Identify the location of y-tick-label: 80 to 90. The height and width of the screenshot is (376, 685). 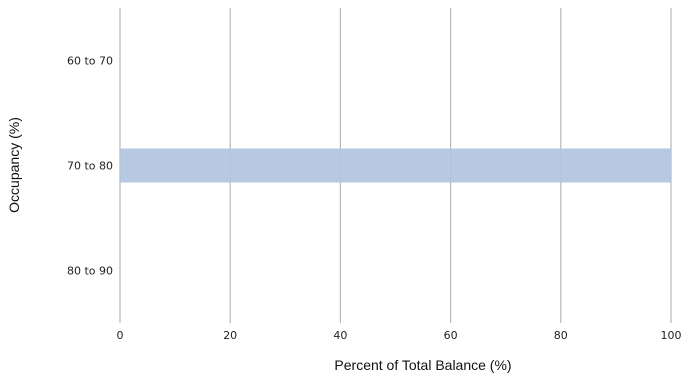
(90, 271).